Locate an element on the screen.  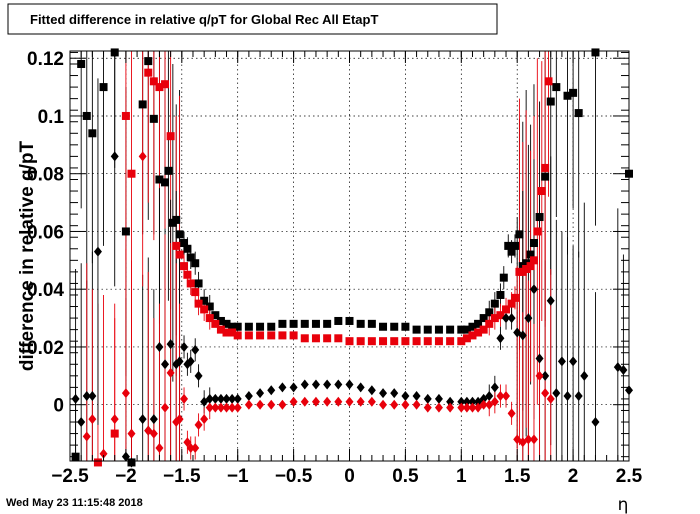
x-tick-label: 2 is located at coordinates (573, 476).